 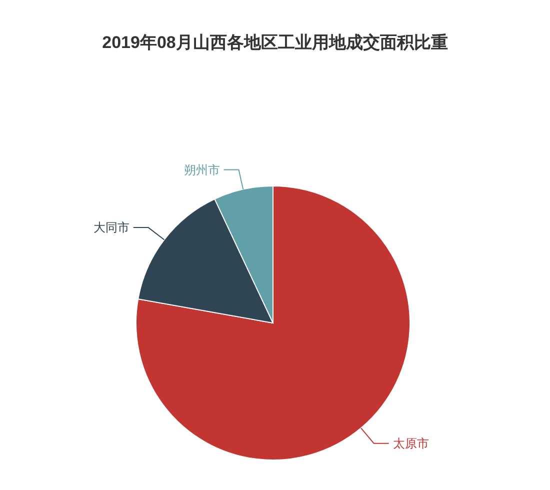 What do you see at coordinates (275, 42) in the screenshot?
I see `chart-title: 2019年08月山西各地区工业用地成交面积比重` at bounding box center [275, 42].